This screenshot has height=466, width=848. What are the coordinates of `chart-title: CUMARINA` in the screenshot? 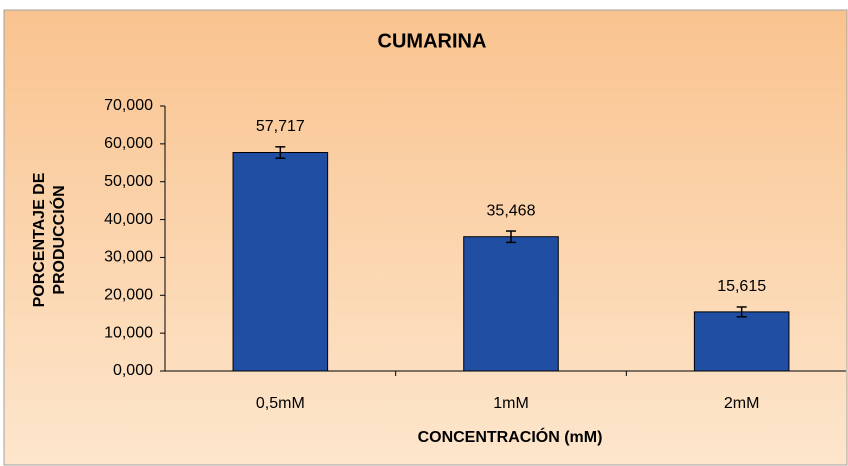 It's located at (432, 41).